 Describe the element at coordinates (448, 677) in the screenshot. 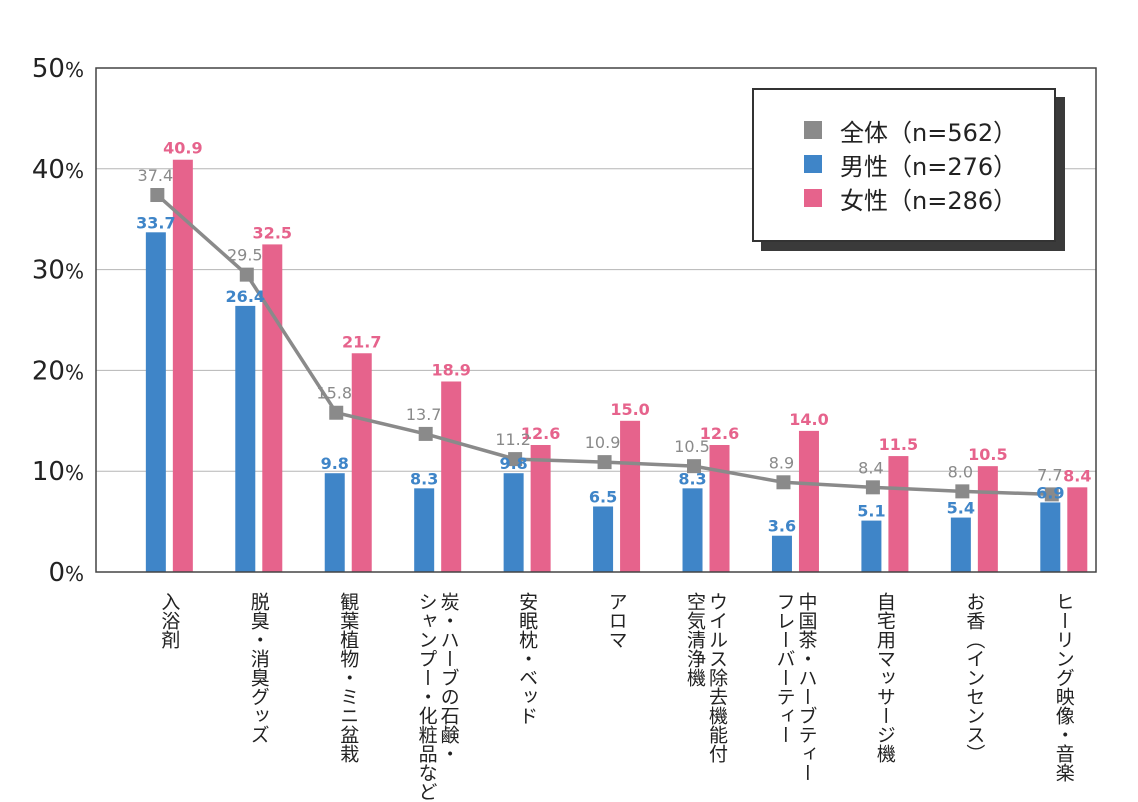

I see `x-category-line: 炭・ハーブの石鹸・` at that location.